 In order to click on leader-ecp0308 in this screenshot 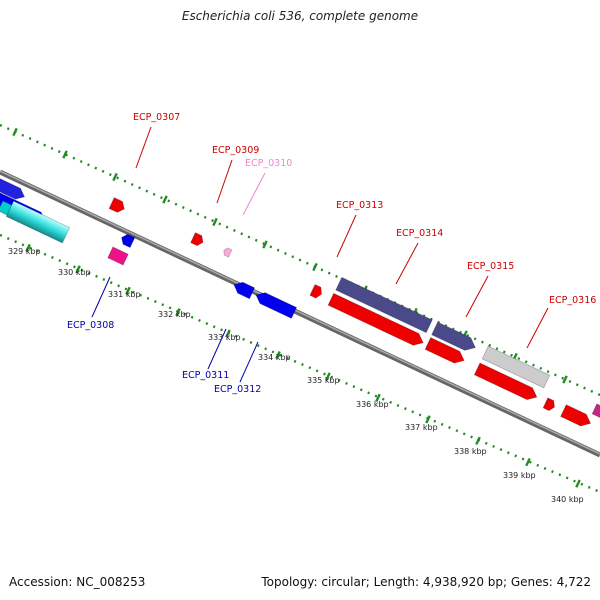, I will do `click(101, 297)`.